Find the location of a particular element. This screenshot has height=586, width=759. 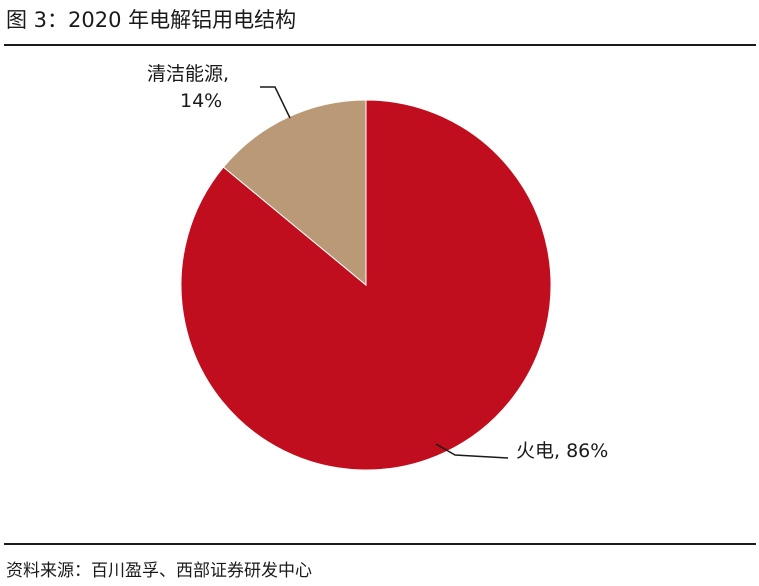

slice-label-clean-energy-value: 14% is located at coordinates (201, 101).